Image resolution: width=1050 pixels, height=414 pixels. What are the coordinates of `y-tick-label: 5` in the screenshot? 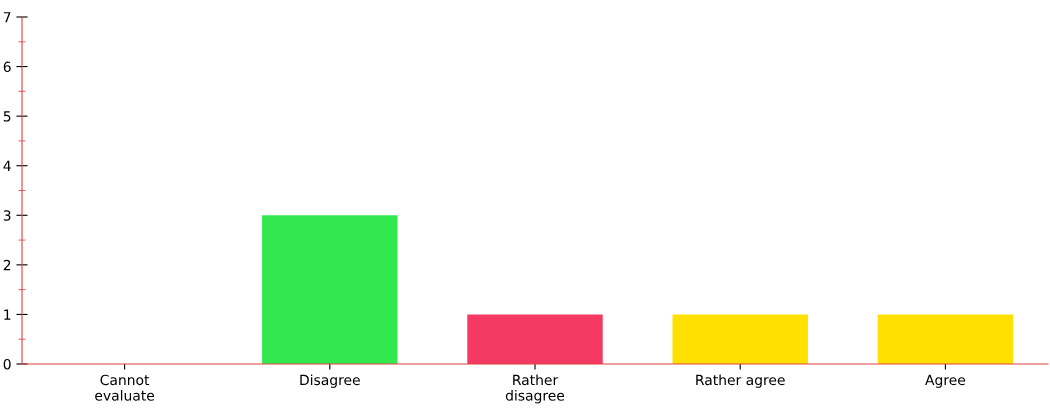 It's located at (7, 116).